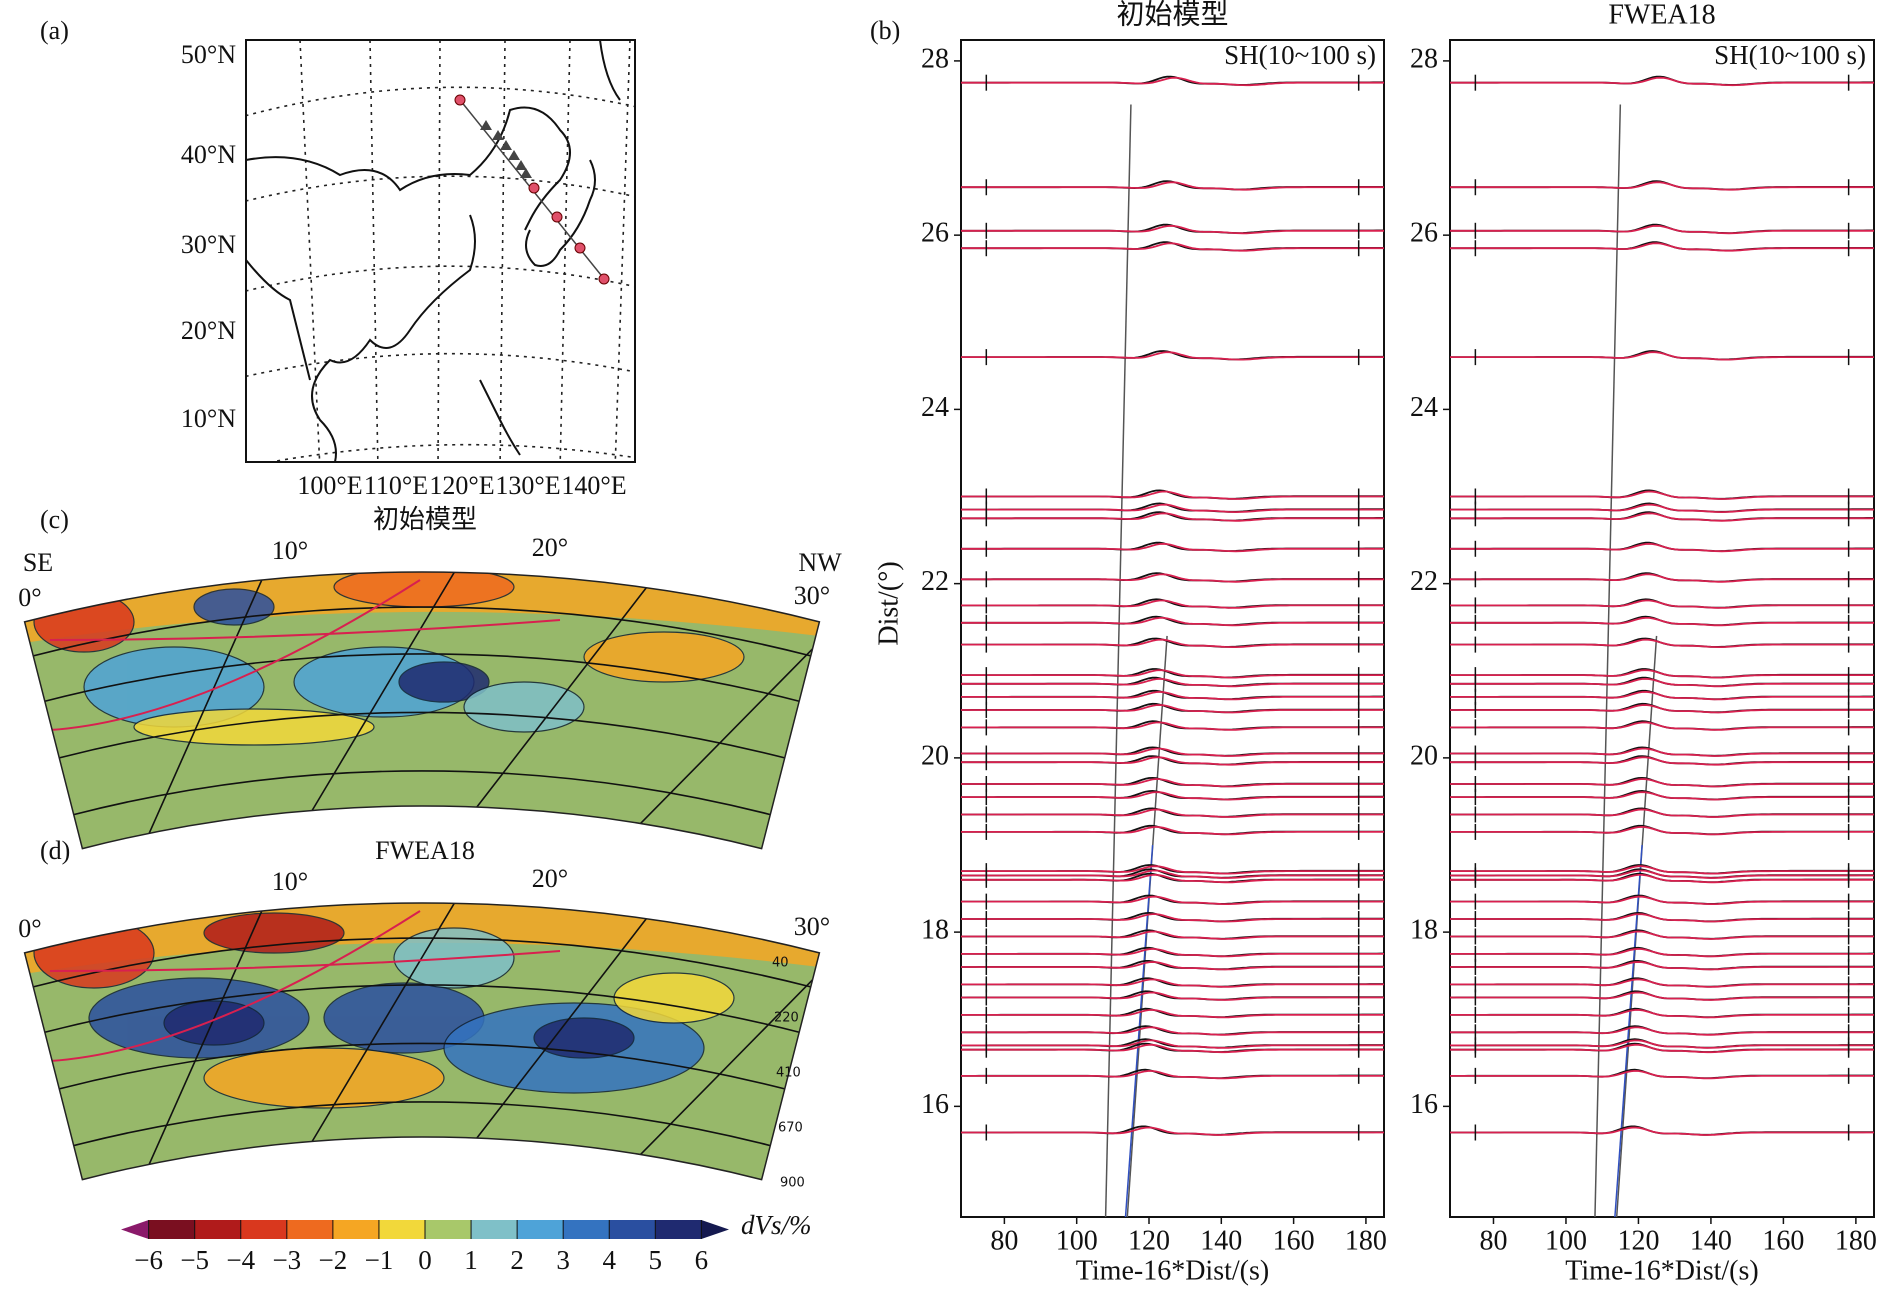 The height and width of the screenshot is (1296, 1890). Describe the element at coordinates (563, 1260) in the screenshot. I see `colorbar-tick-label: 3` at that location.